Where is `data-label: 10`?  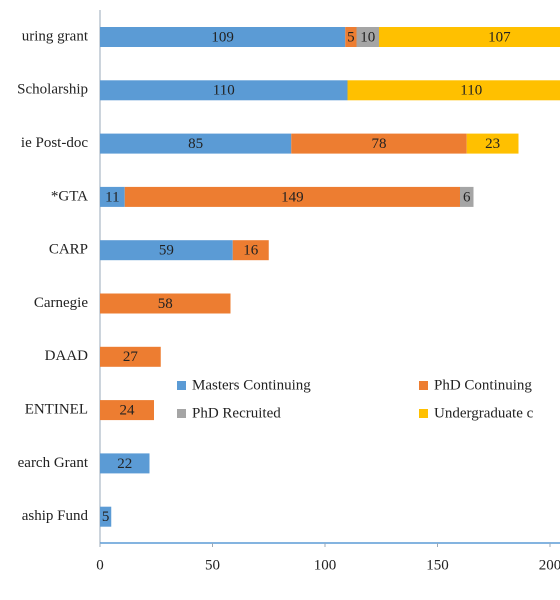 data-label: 10 is located at coordinates (367, 37).